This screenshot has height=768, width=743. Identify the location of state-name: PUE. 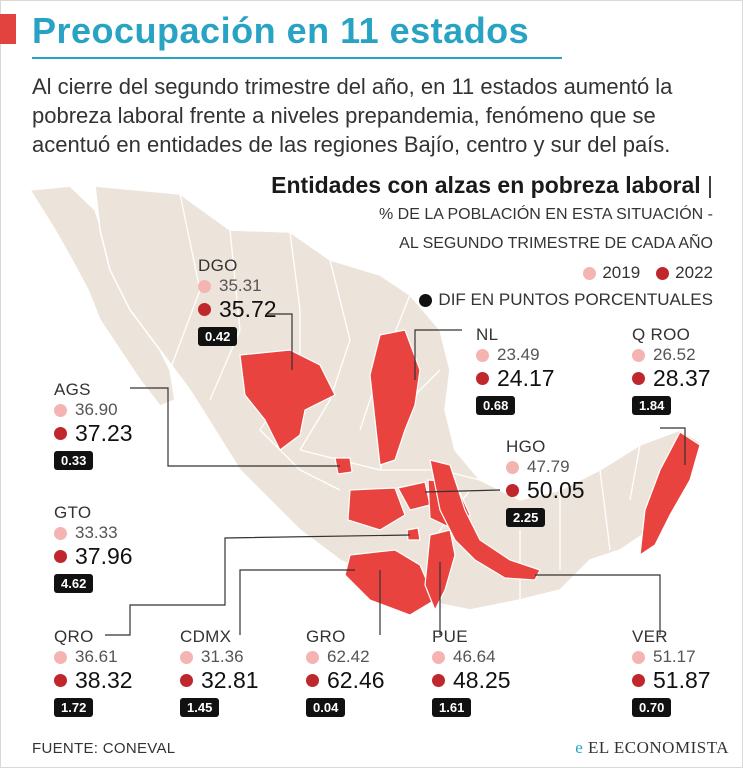
(450, 636).